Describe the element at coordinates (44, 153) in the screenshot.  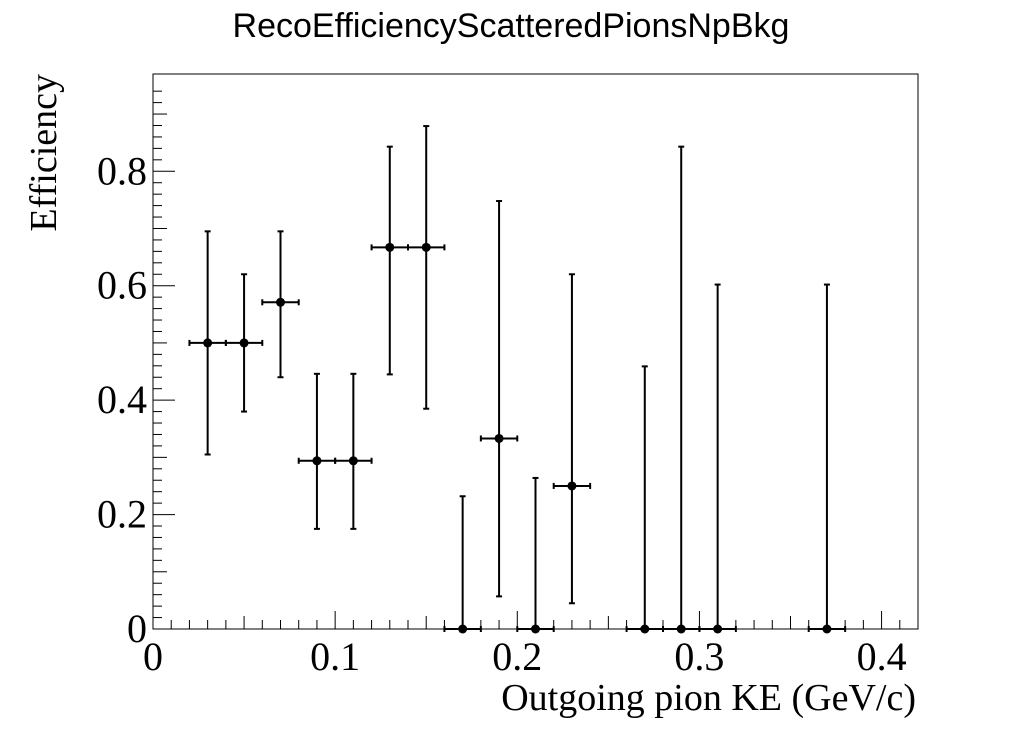
I see `y-axis-label: Efficiency` at that location.